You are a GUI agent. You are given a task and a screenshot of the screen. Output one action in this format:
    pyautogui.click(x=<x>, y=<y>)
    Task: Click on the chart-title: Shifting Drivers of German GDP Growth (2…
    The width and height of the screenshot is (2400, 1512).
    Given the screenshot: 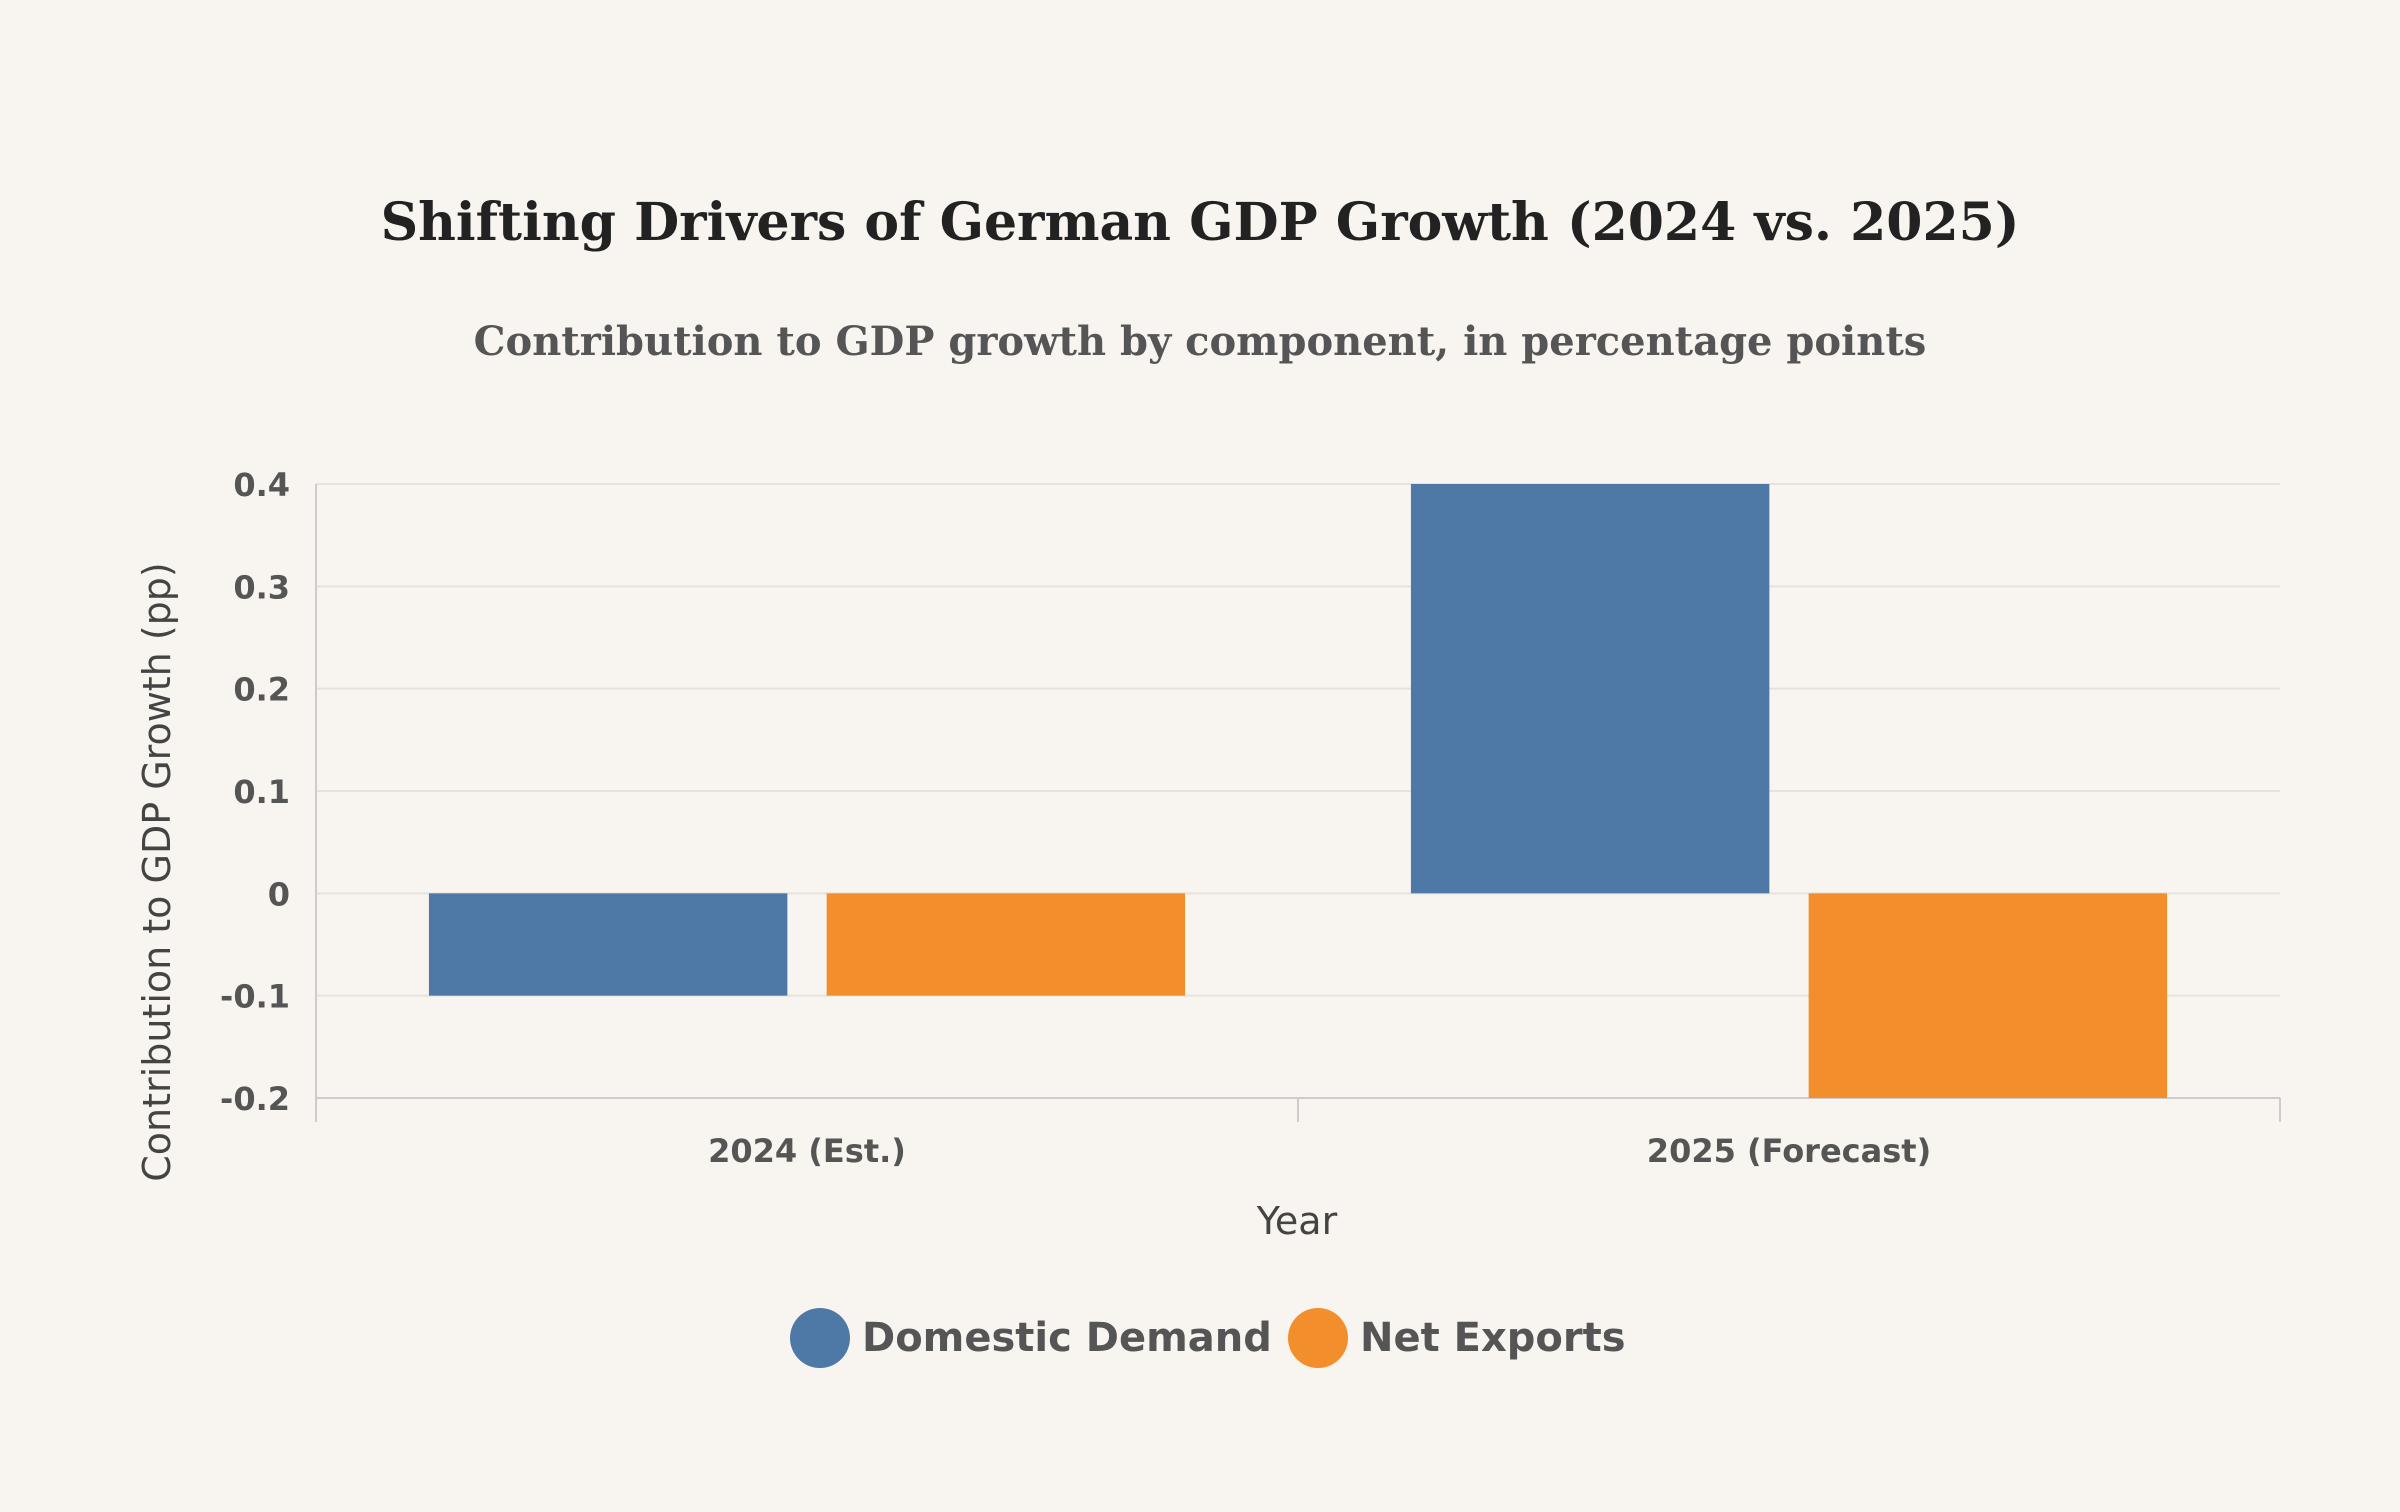 What is the action you would take?
    pyautogui.click(x=1200, y=222)
    